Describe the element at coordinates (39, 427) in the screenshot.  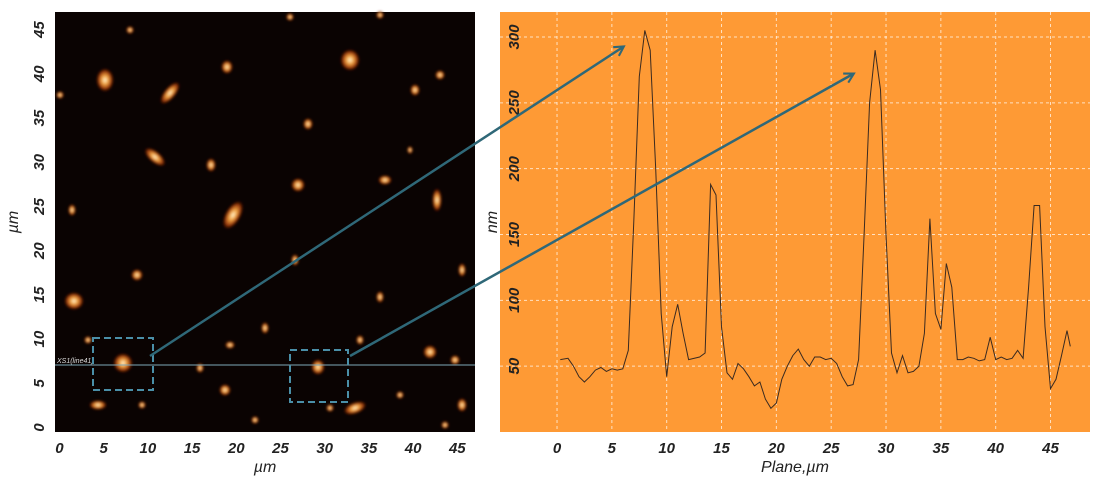
I see `y-tick-label: 0` at that location.